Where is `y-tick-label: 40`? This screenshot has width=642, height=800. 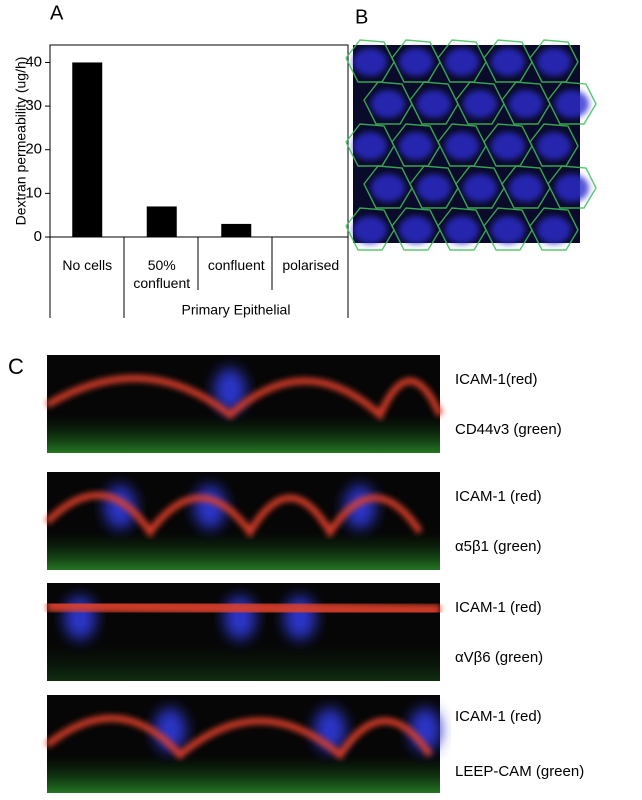 y-tick-label: 40 is located at coordinates (33, 61).